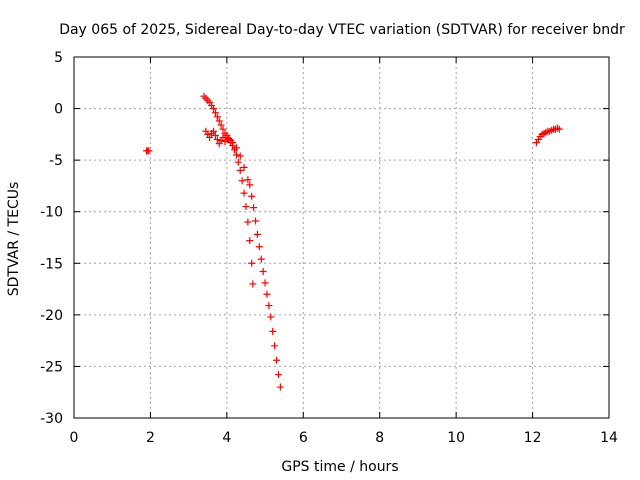 The height and width of the screenshot is (480, 640). Describe the element at coordinates (303, 438) in the screenshot. I see `x-tick-label: 6` at that location.